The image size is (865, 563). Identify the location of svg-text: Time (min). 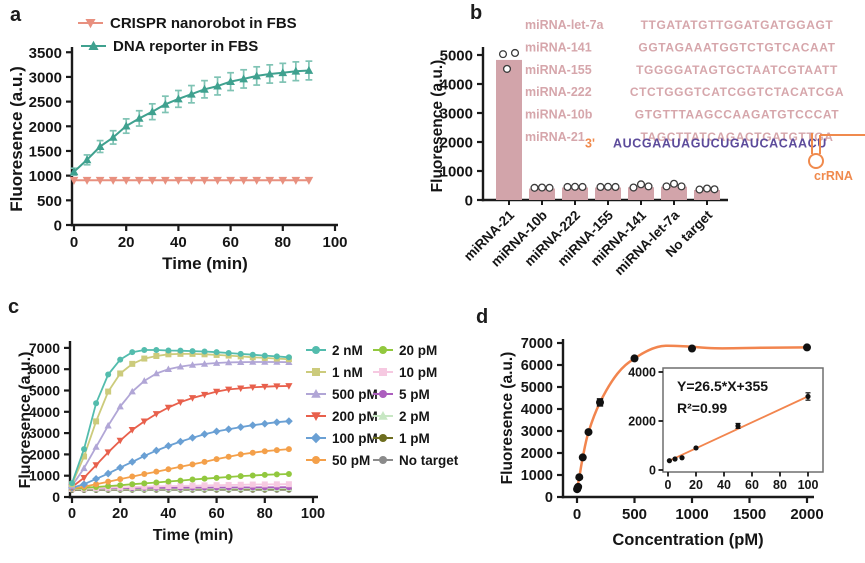
(193, 535).